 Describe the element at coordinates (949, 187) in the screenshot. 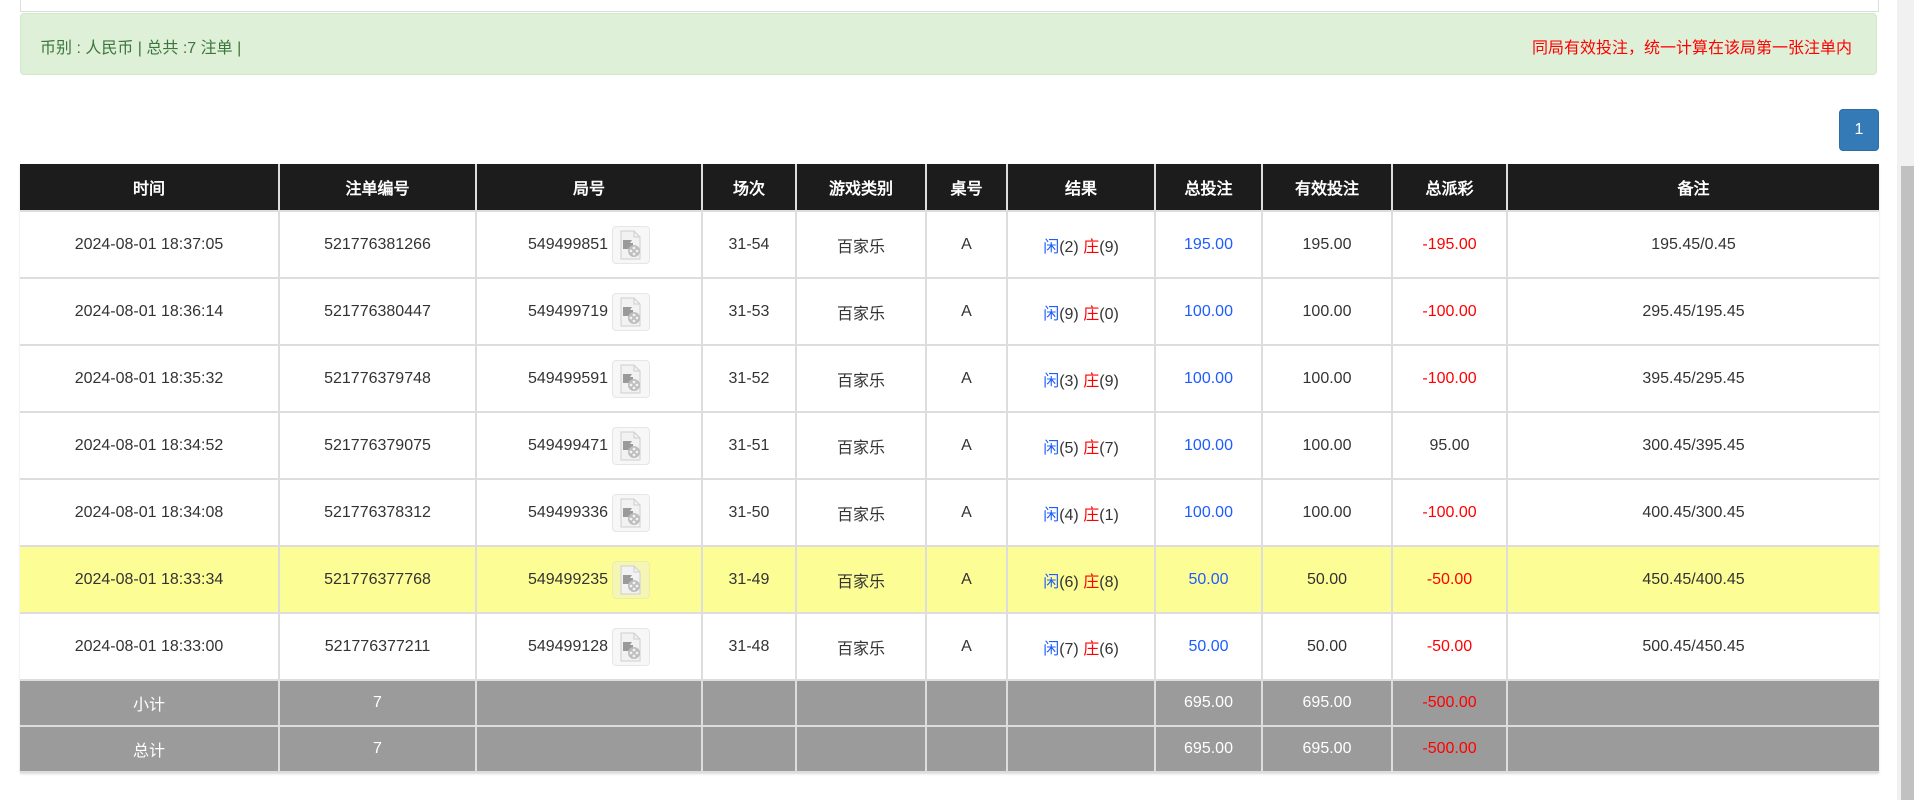

I see `table-header-row: 时间 注单编号 局号 场次 游戏类别 桌号 结果 总投注 有效投注 总派彩 备注` at that location.